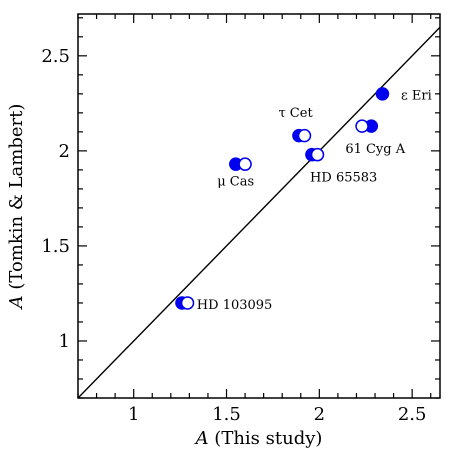 This screenshot has height=454, width=454. What do you see at coordinates (55, 246) in the screenshot?
I see `y-tick-label: 1.5` at bounding box center [55, 246].